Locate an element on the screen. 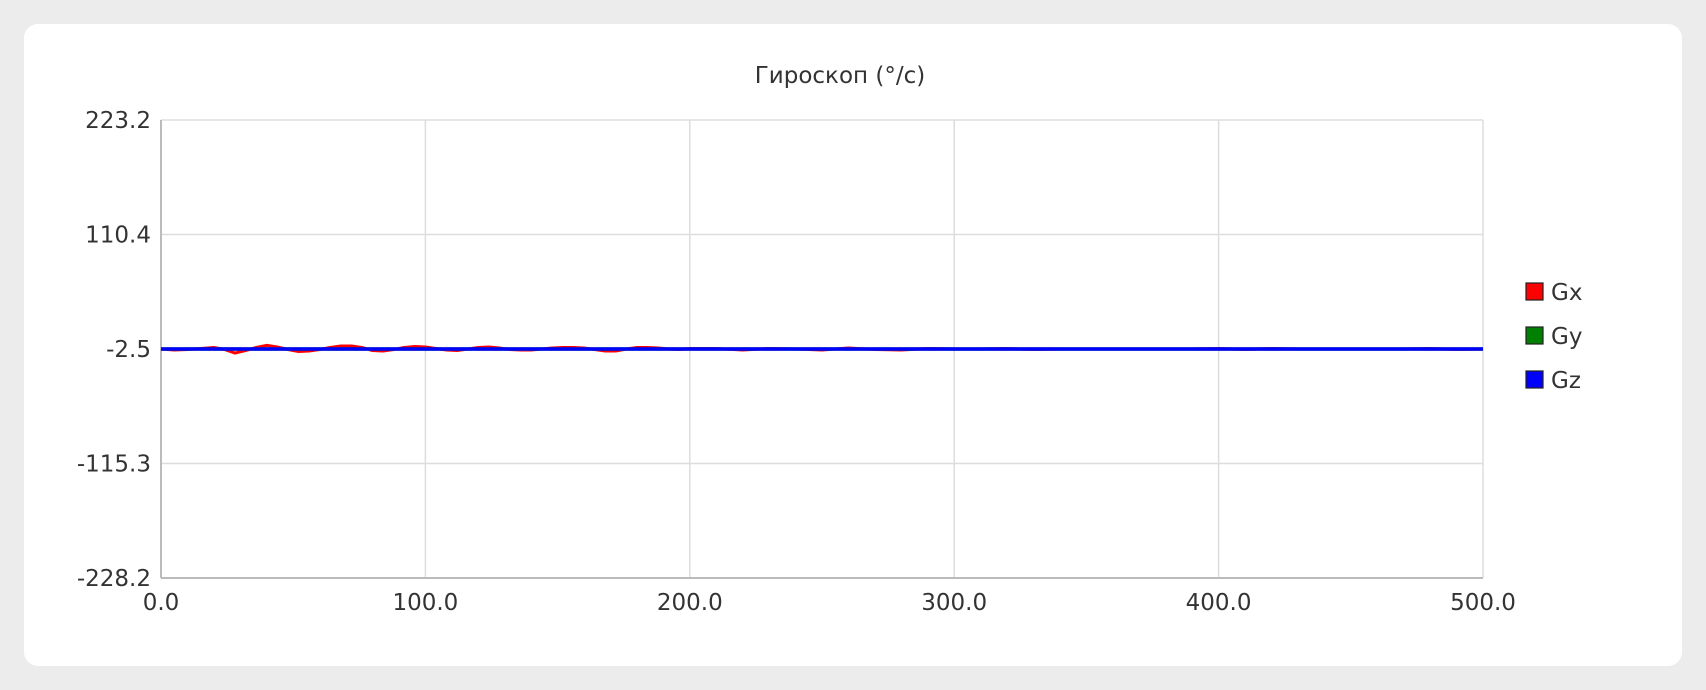 The image size is (1706, 690). y-tick-label: 110.4 is located at coordinates (118, 235).